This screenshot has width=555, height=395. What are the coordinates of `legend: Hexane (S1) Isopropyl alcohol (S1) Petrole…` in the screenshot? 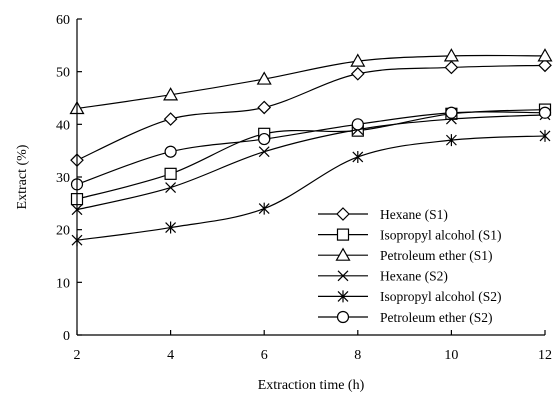 It's located at (409, 266).